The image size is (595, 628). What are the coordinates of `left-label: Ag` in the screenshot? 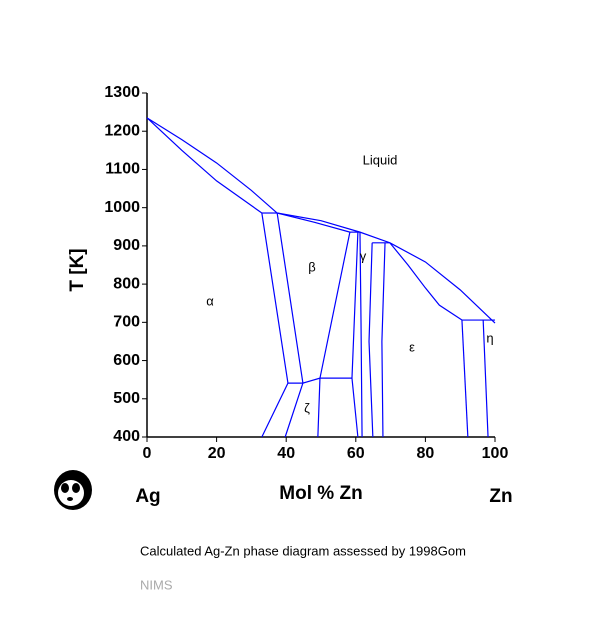 It's located at (147, 496).